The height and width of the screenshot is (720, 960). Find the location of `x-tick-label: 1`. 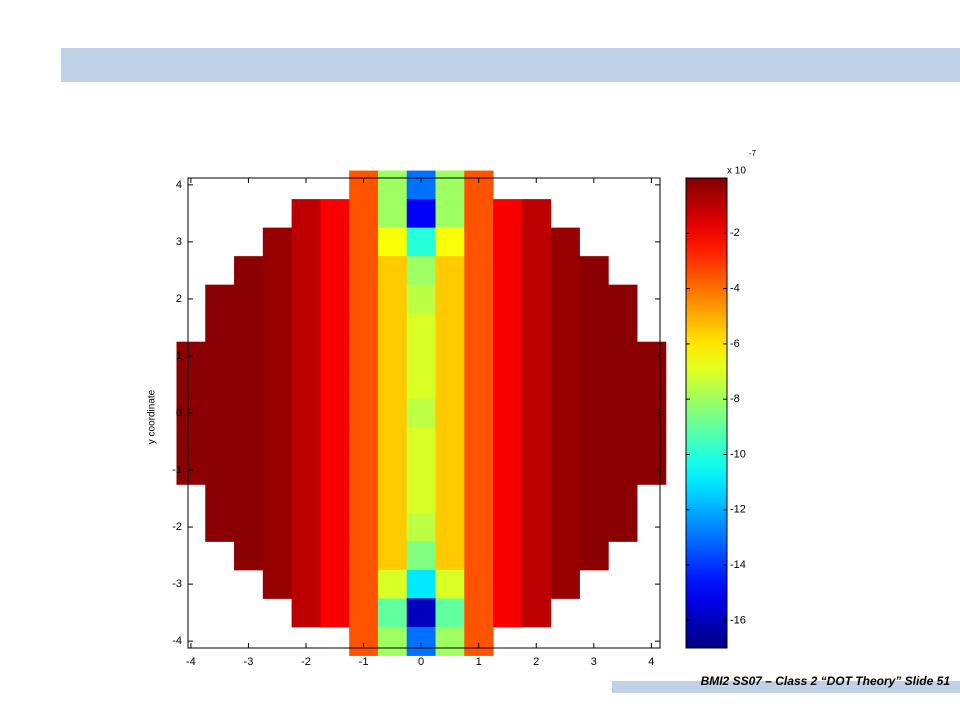

x-tick-label: 1 is located at coordinates (479, 662).